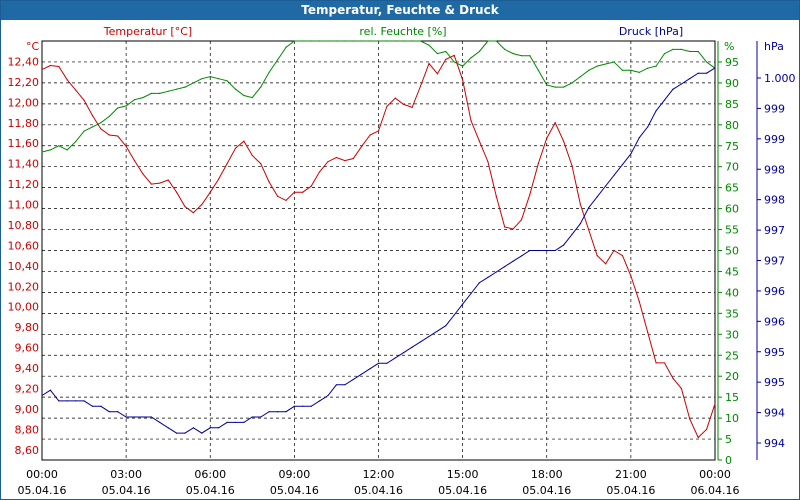 The width and height of the screenshot is (800, 500). Describe the element at coordinates (27, 348) in the screenshot. I see `left-axis-tick: 9,60` at that location.